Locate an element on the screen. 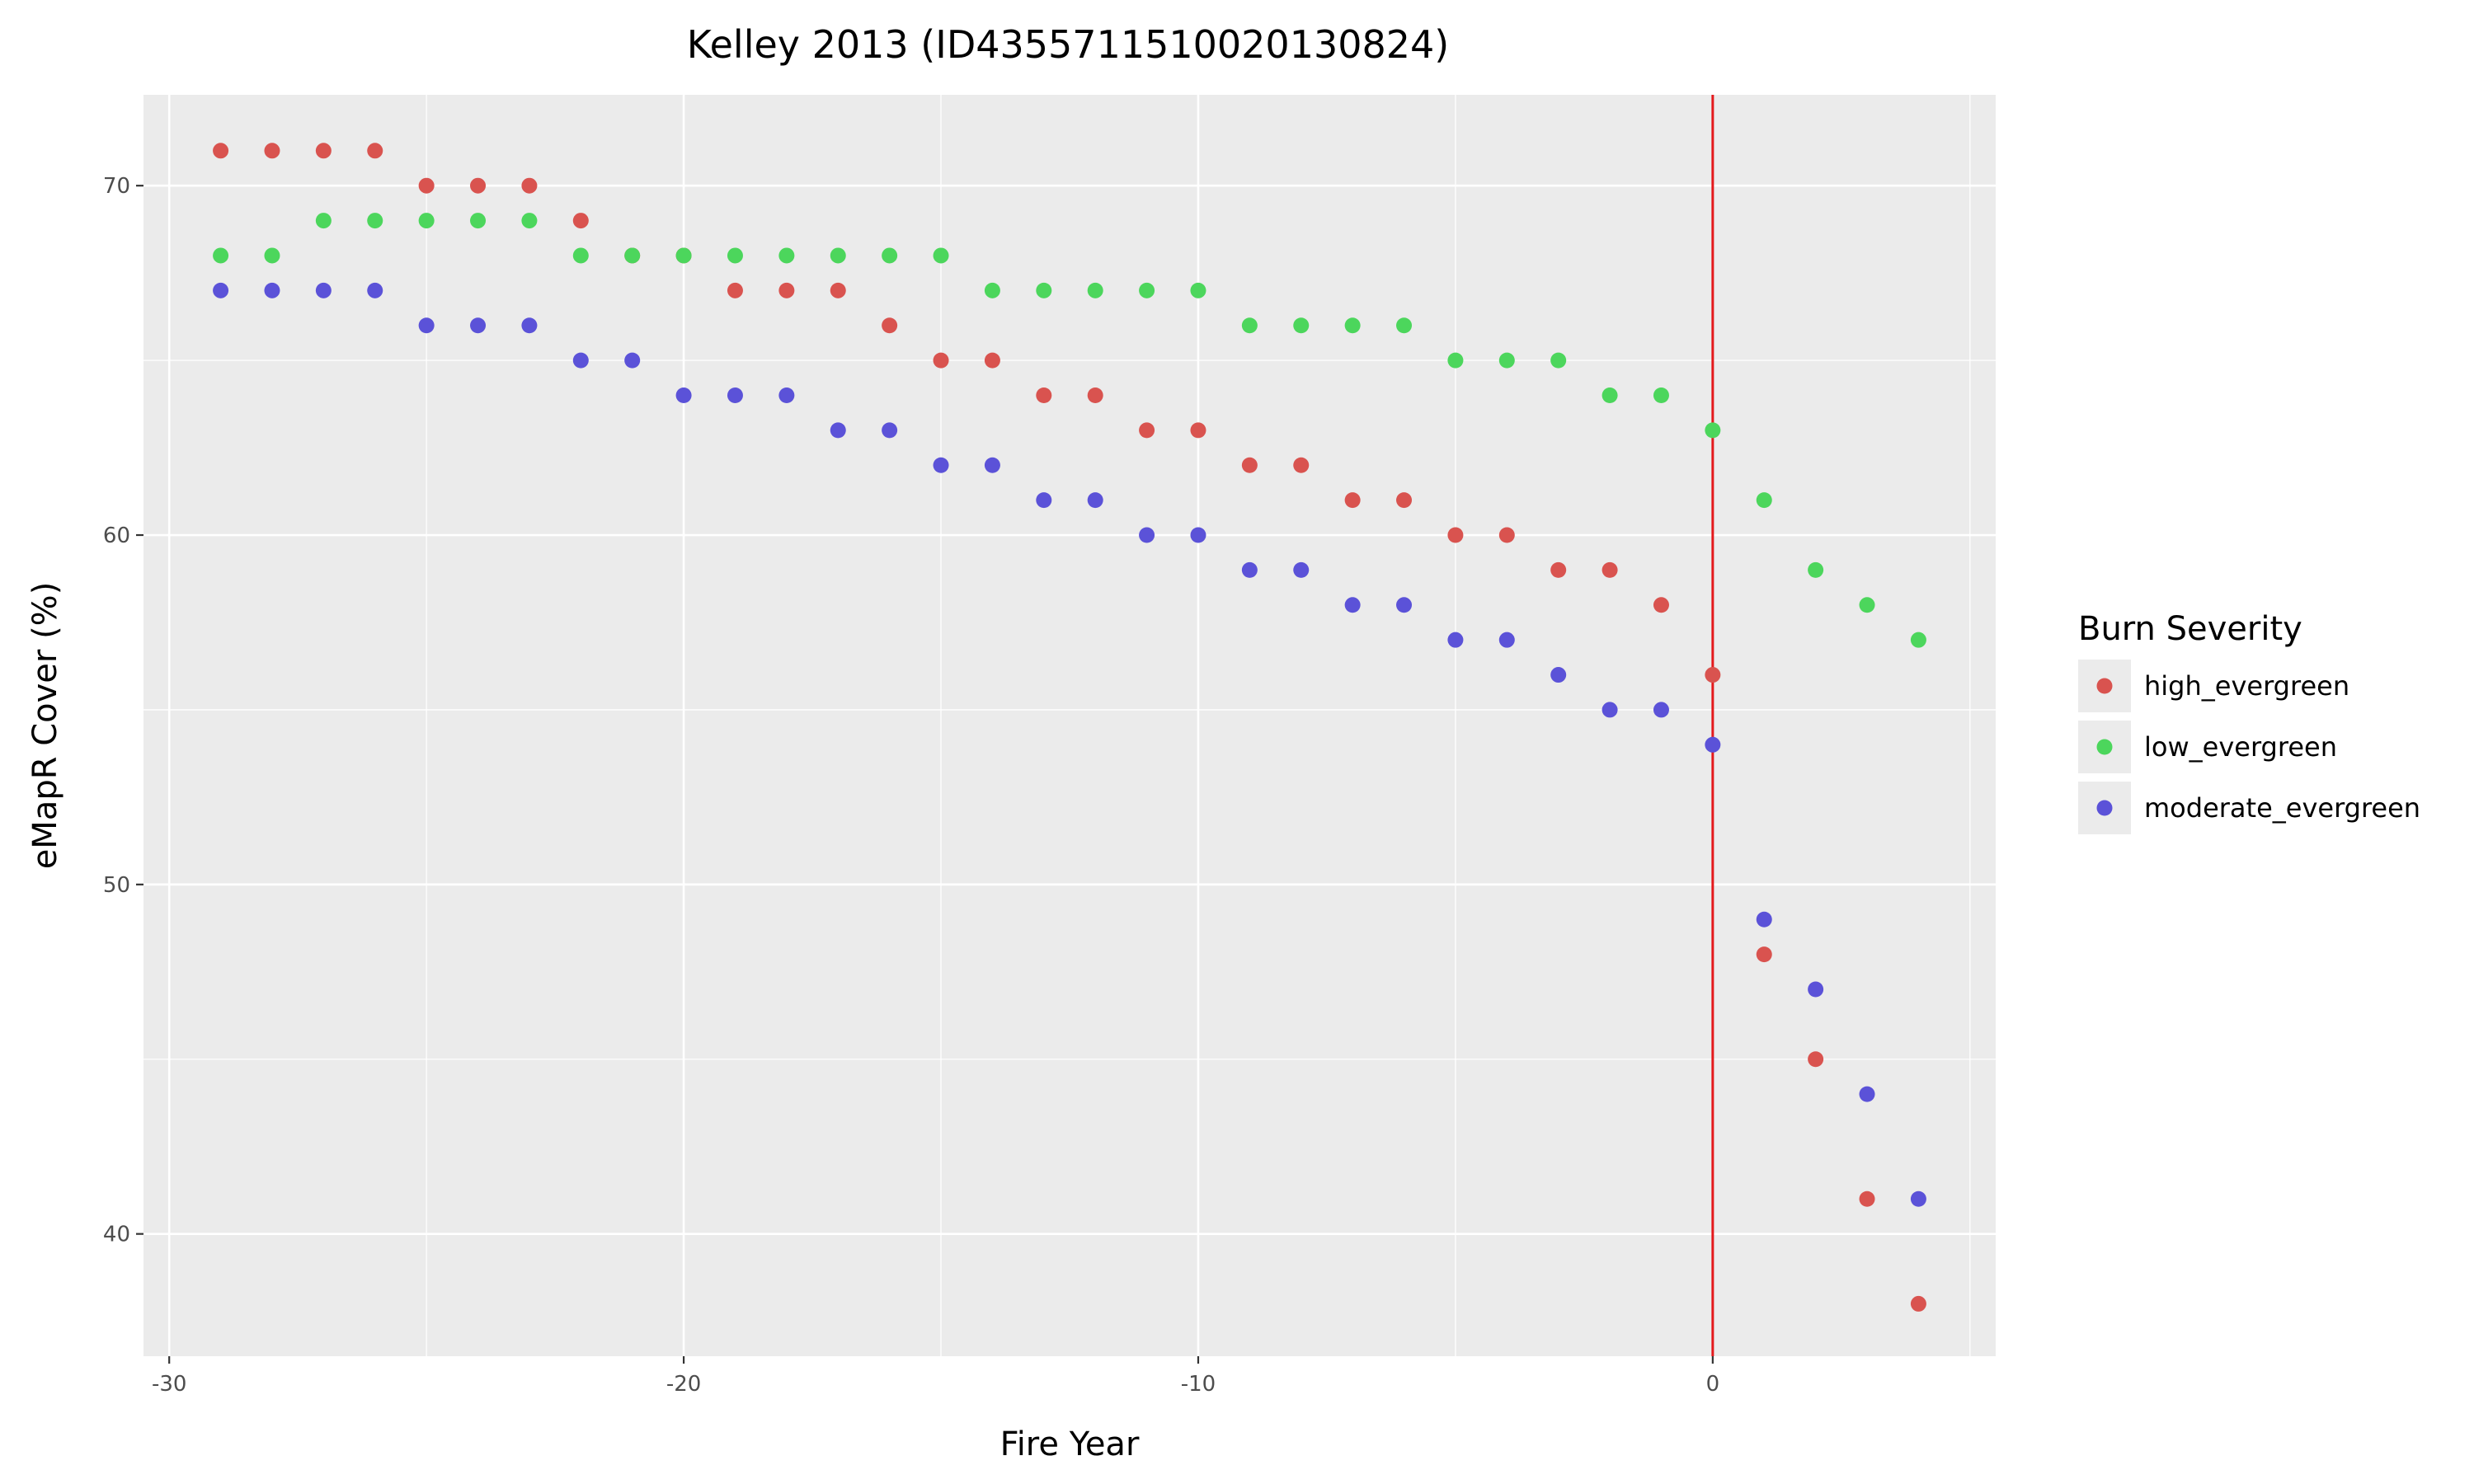 The width and height of the screenshot is (2474, 1484). chart-title: Kelley 2013 (ID43557115100201308​24) is located at coordinates (1068, 44).